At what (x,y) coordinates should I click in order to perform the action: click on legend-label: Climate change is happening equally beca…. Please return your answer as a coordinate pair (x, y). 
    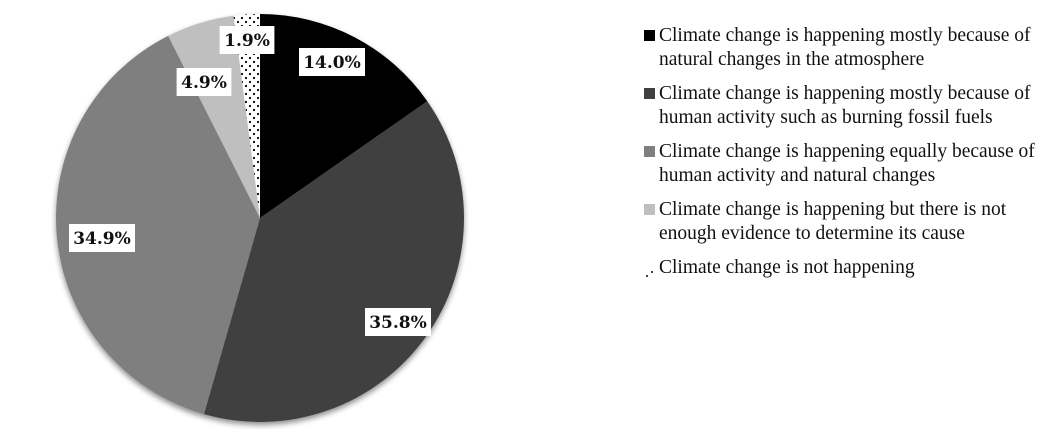
    Looking at the image, I should click on (847, 163).